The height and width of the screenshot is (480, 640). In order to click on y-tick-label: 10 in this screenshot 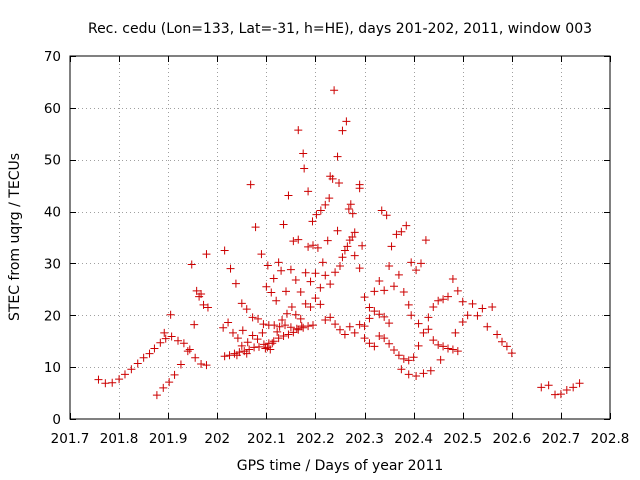, I will do `click(52, 368)`.